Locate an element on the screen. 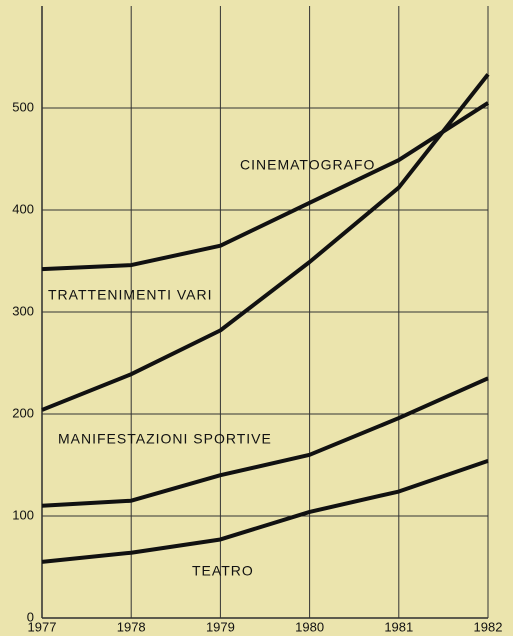  x-tick-label: 1977 is located at coordinates (42, 626).